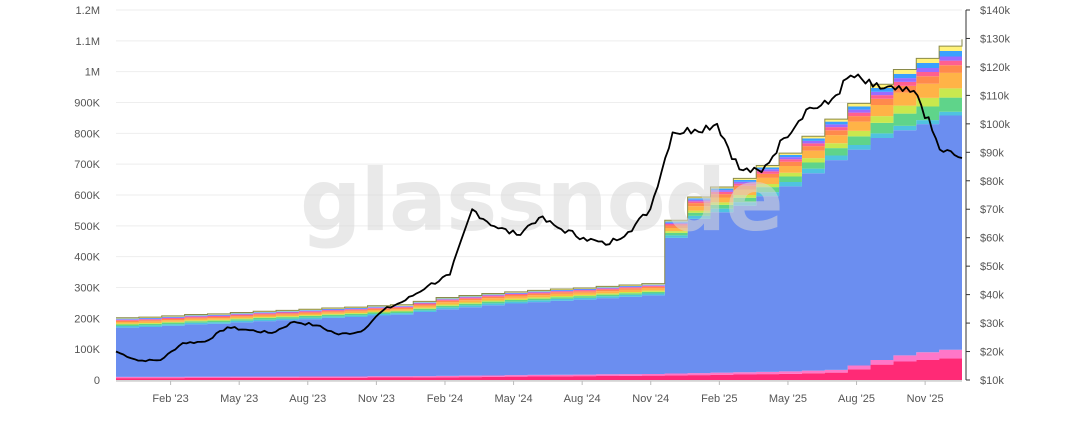  I want to click on y-right-tick-label: $130k, so click(995, 39).